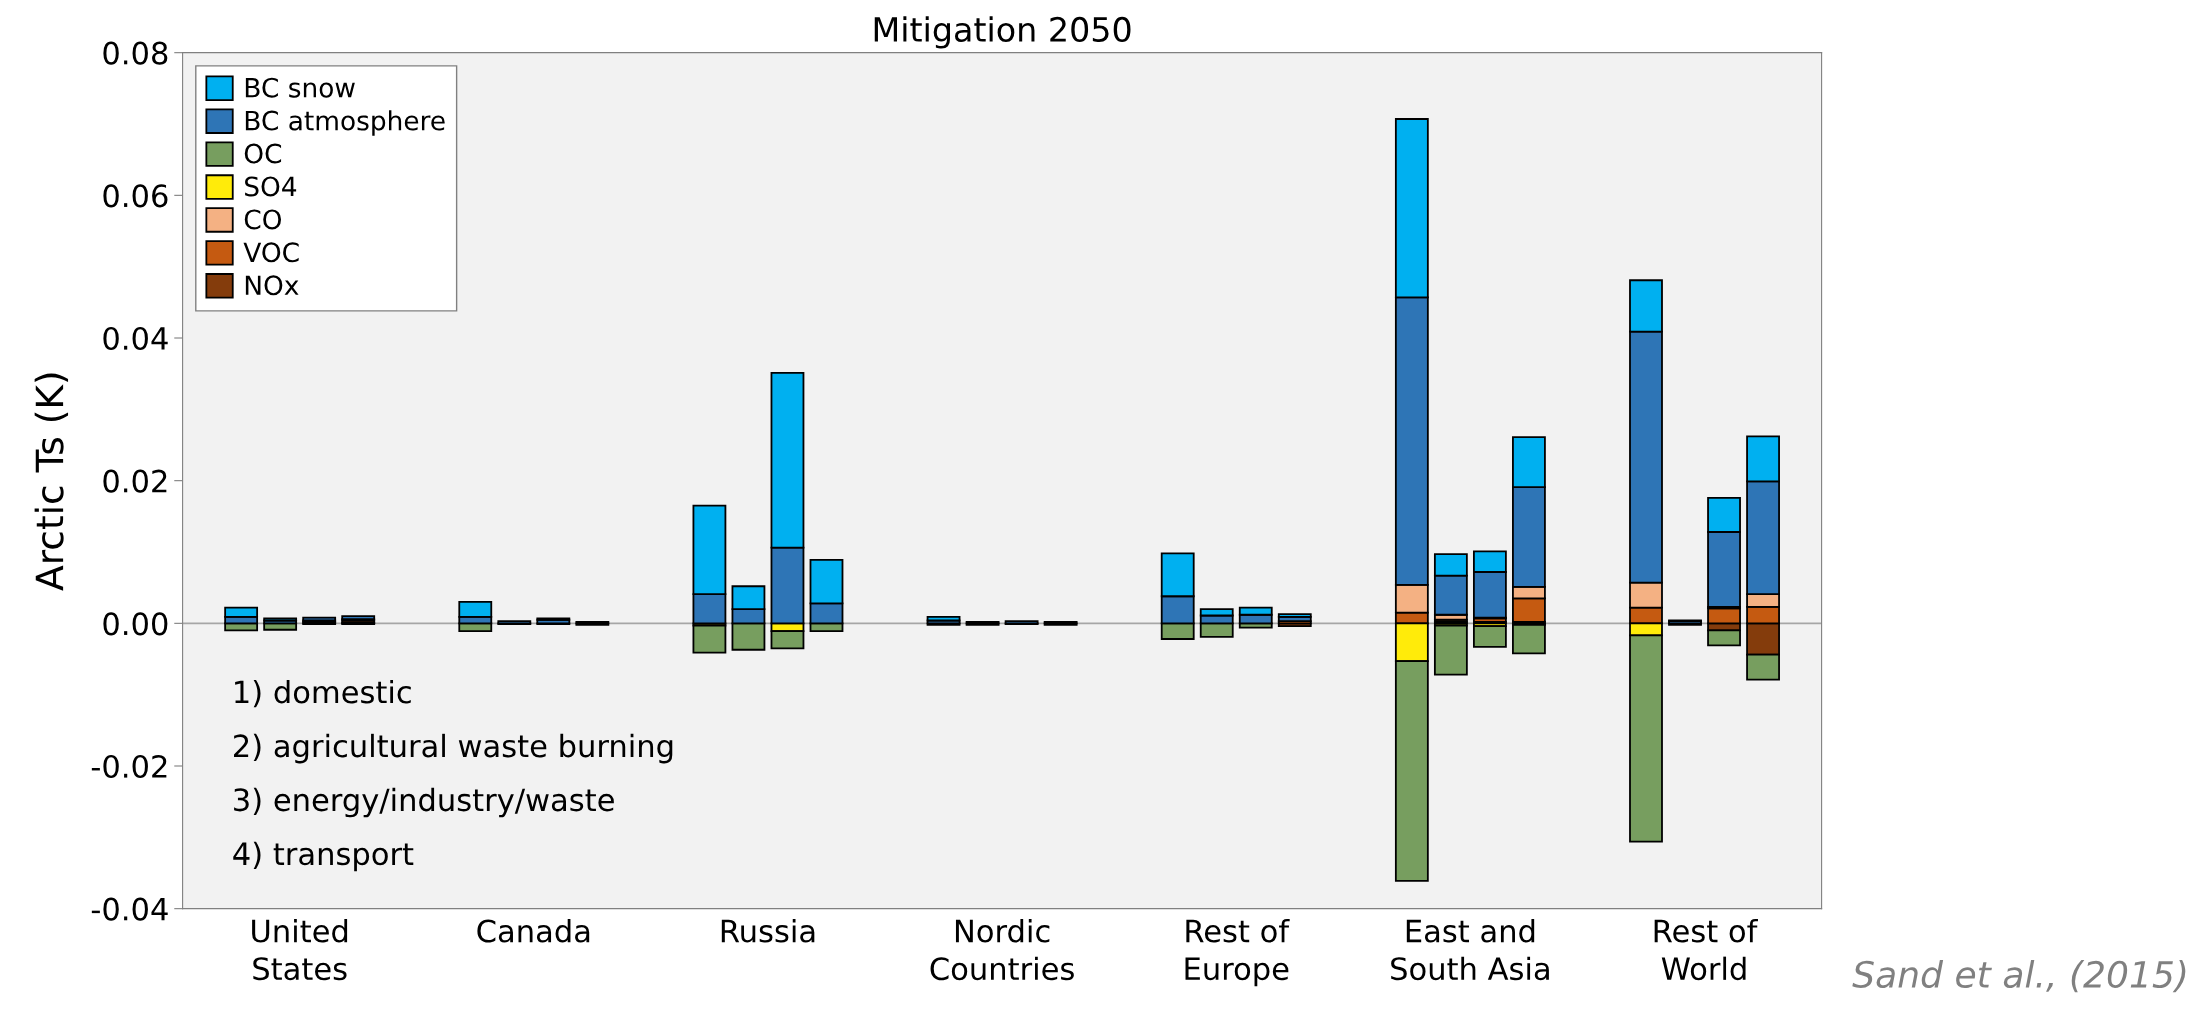 Image resolution: width=2200 pixels, height=1013 pixels. What do you see at coordinates (135, 338) in the screenshot?
I see `y-tick-label: 0.04` at bounding box center [135, 338].